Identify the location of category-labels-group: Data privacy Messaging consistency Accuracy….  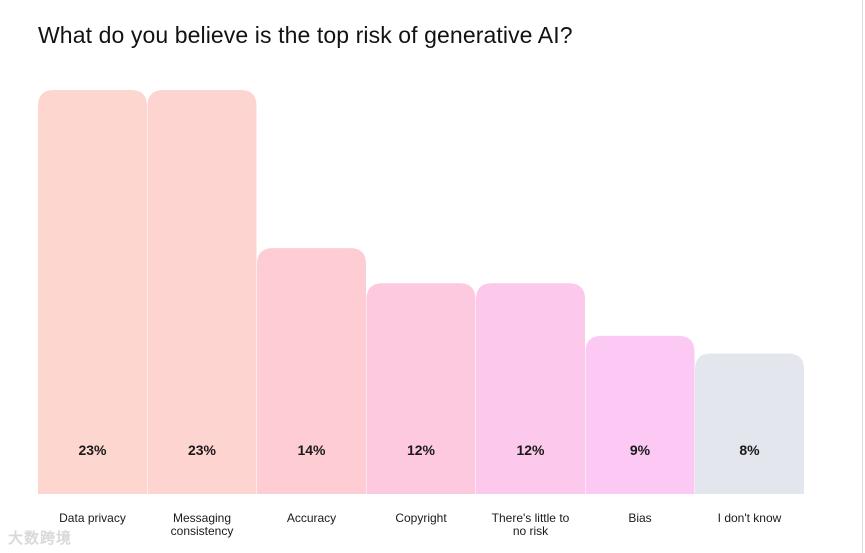
(420, 524).